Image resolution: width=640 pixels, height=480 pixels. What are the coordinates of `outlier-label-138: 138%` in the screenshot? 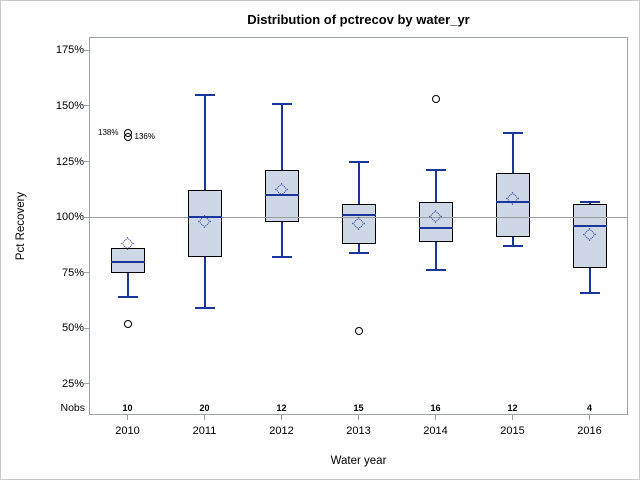 It's located at (108, 132).